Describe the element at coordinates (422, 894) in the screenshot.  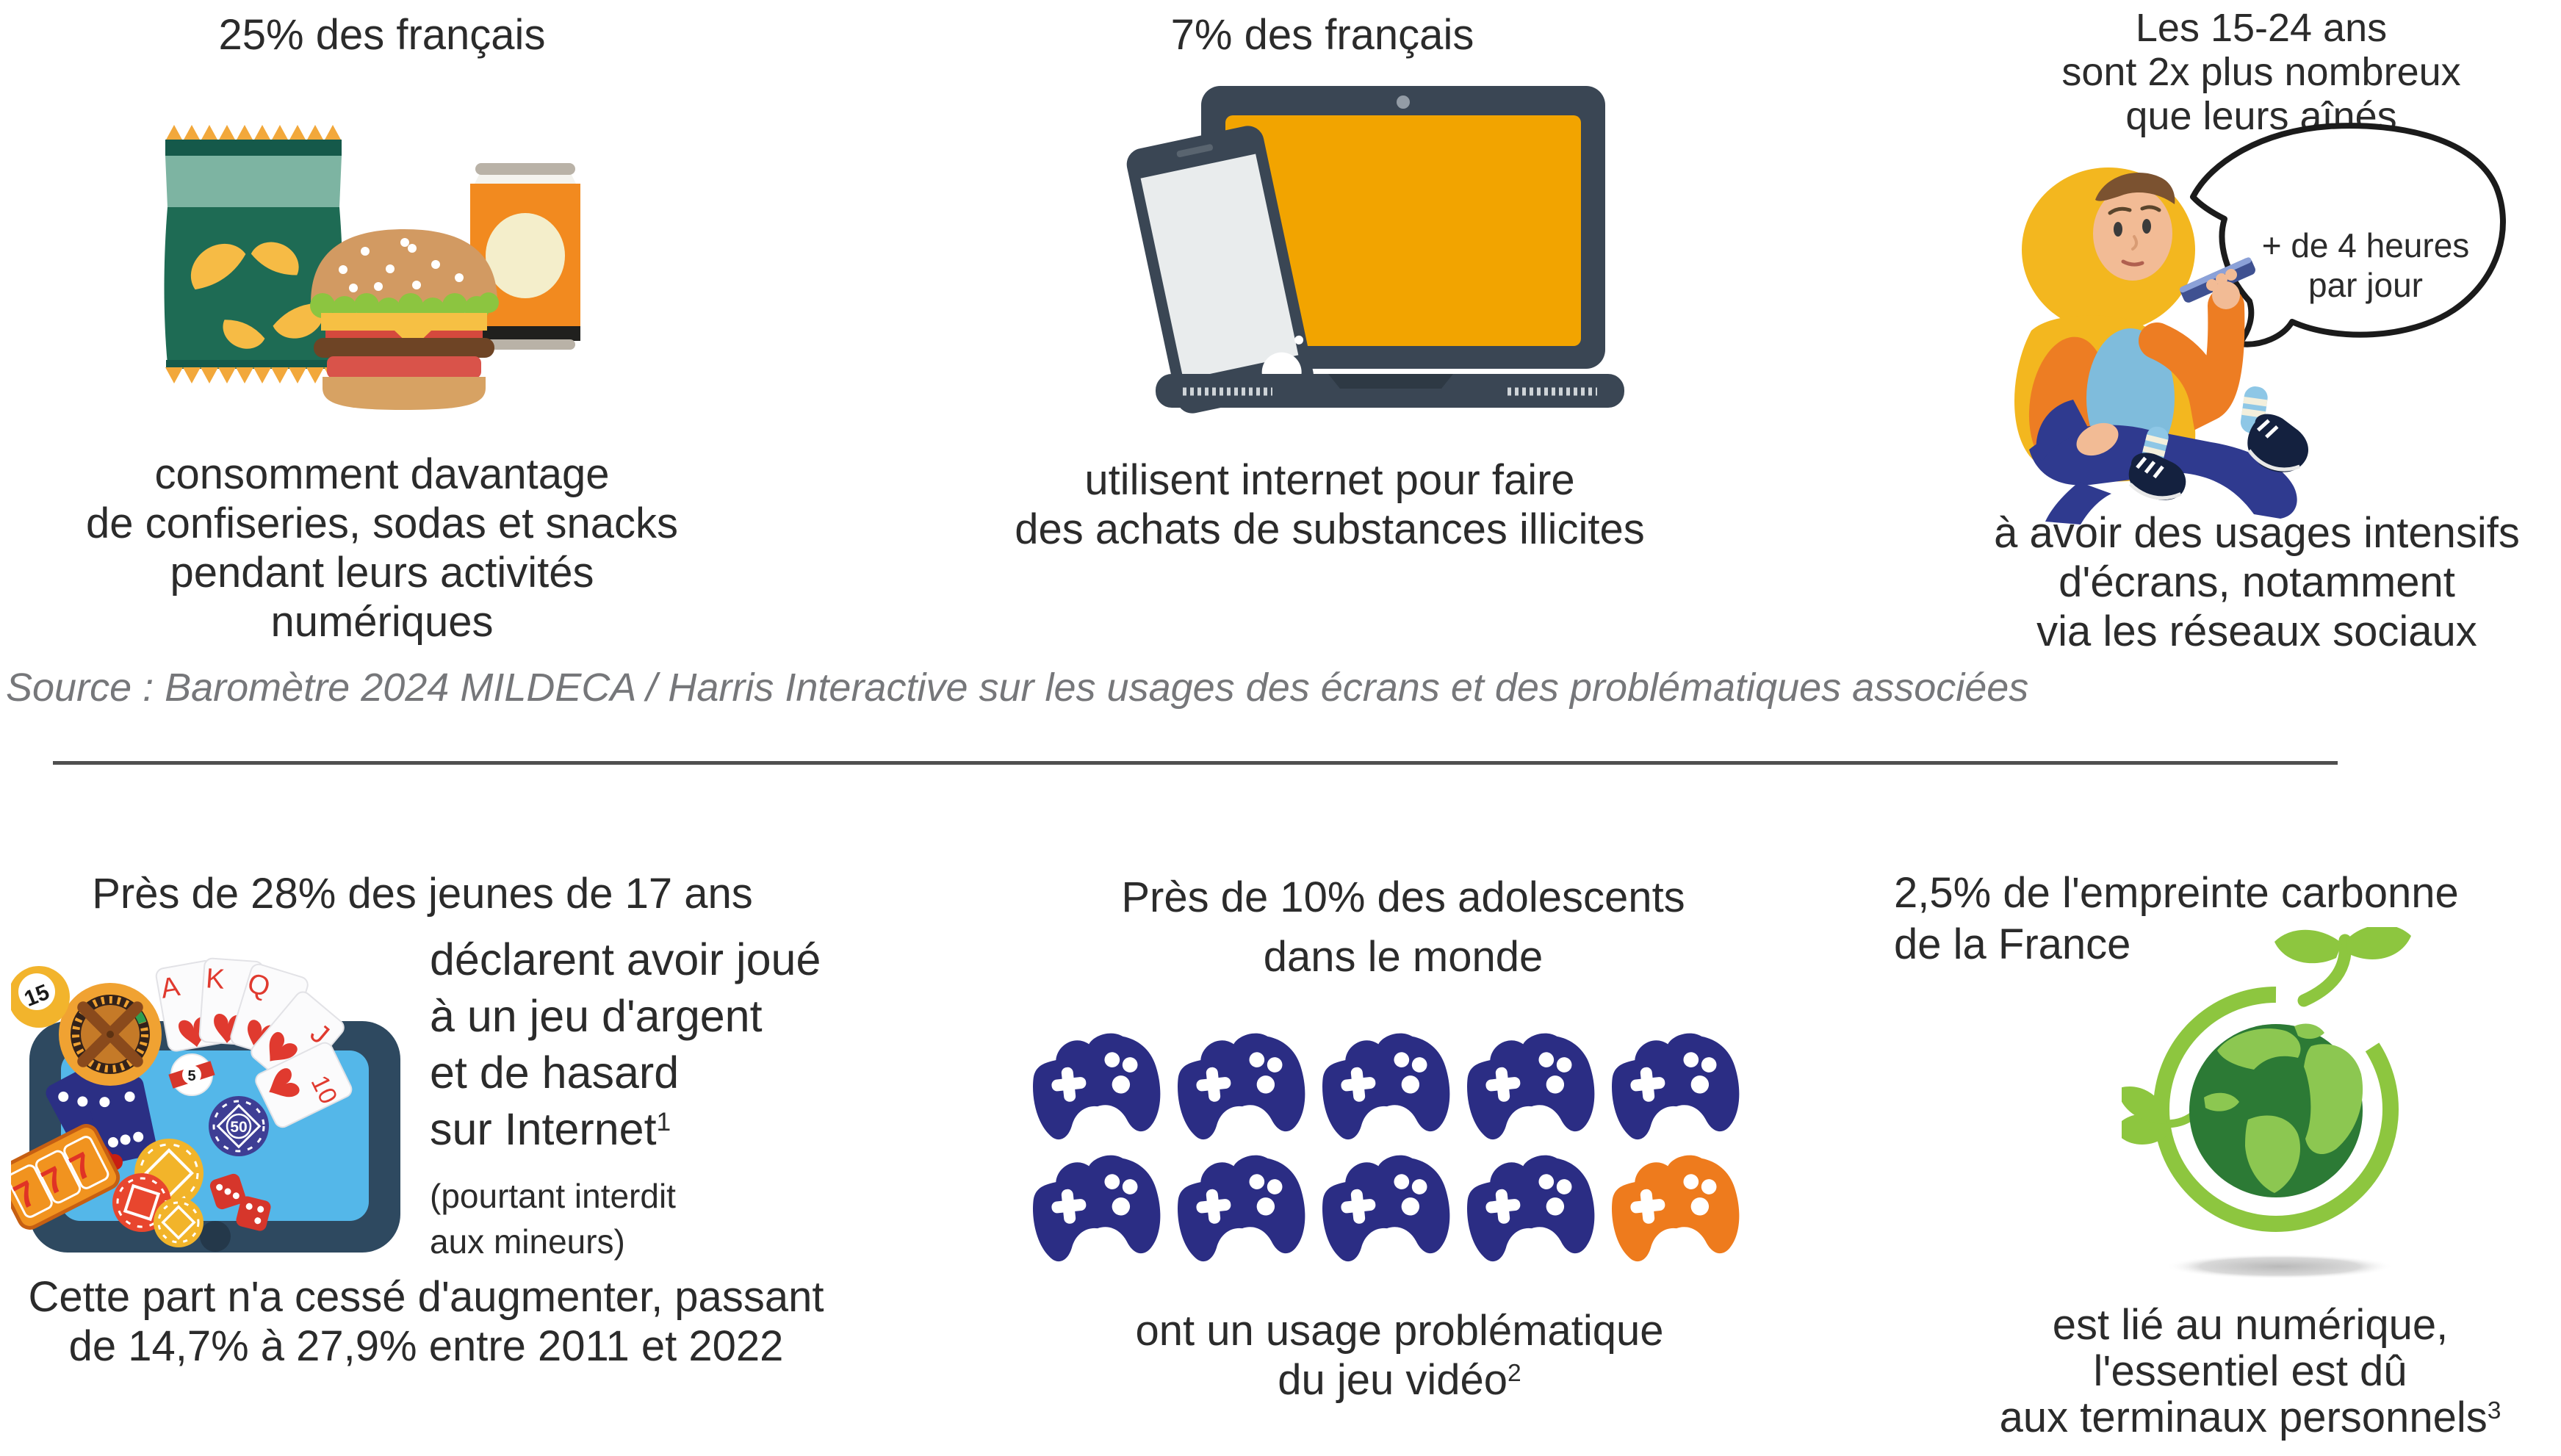
I see `panel-gambling-title: Près de 28% des jeunes de 17 ans` at that location.